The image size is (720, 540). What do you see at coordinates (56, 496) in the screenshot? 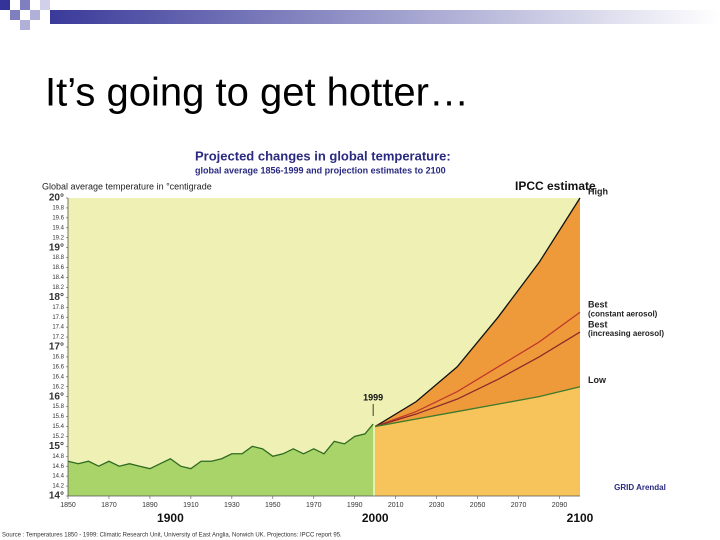
I see `y-tick-label: 14°` at bounding box center [56, 496].